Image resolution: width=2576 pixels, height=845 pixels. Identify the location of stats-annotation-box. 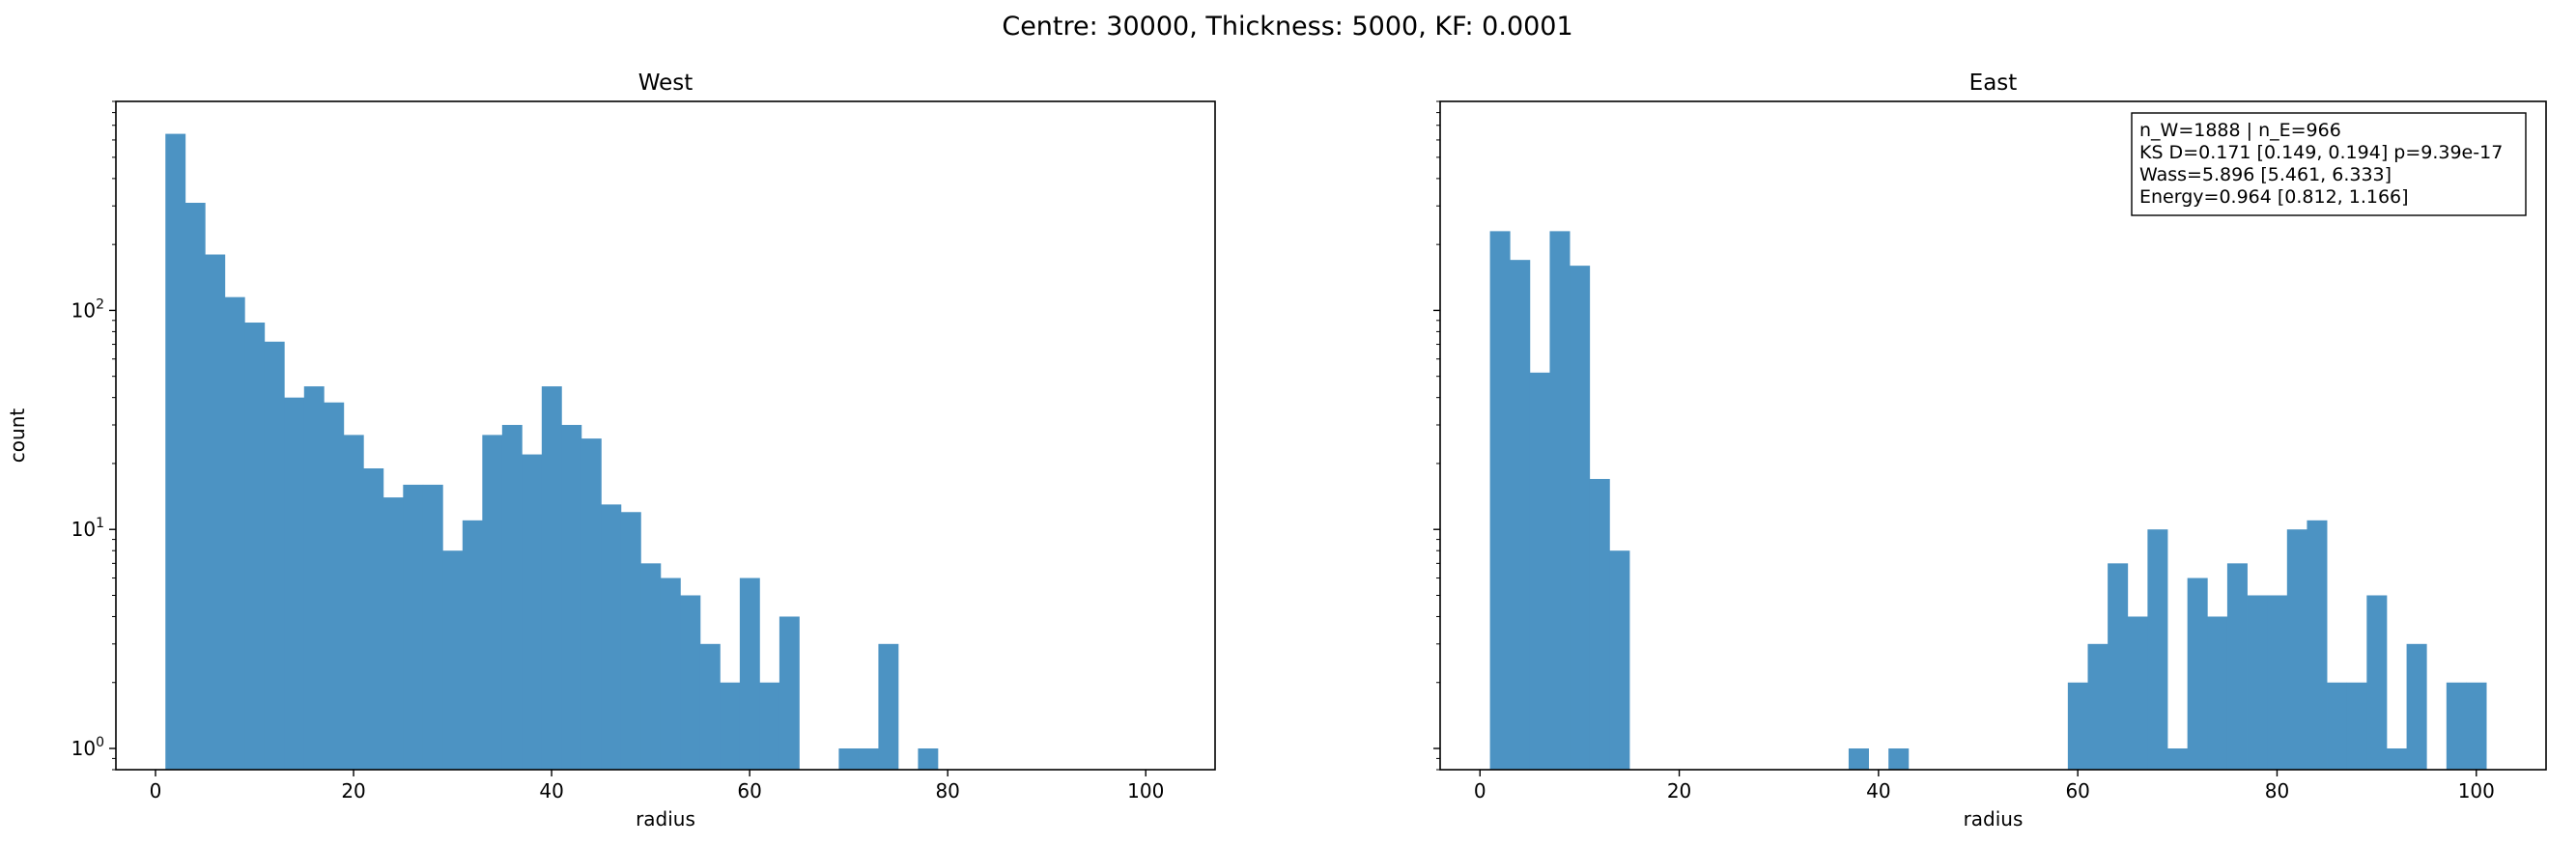
(2329, 164).